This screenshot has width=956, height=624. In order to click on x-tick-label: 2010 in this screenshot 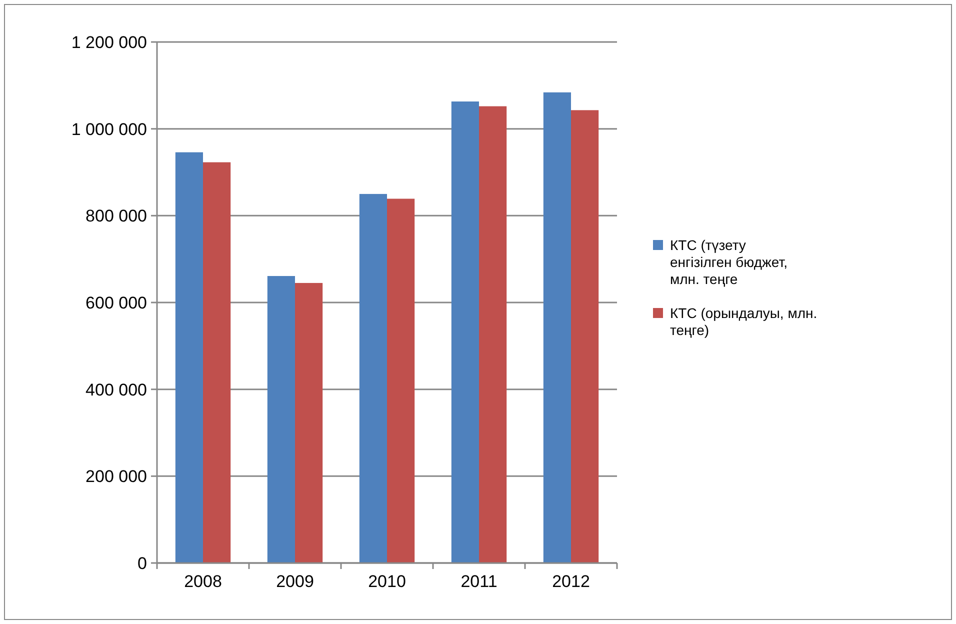, I will do `click(387, 581)`.